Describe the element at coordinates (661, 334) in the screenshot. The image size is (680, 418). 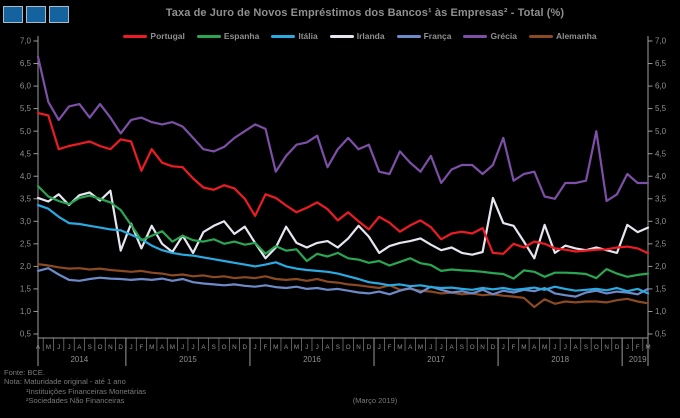
I see `y-tick-label-right: 0,5` at that location.